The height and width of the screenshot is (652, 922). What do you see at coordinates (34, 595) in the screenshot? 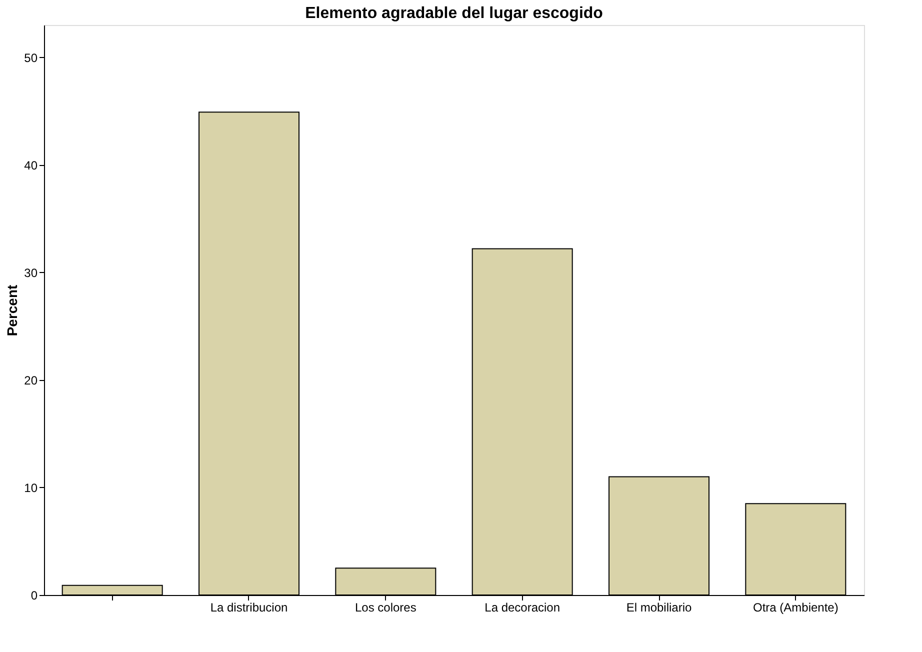
I see `y-tick-label: 0` at bounding box center [34, 595].